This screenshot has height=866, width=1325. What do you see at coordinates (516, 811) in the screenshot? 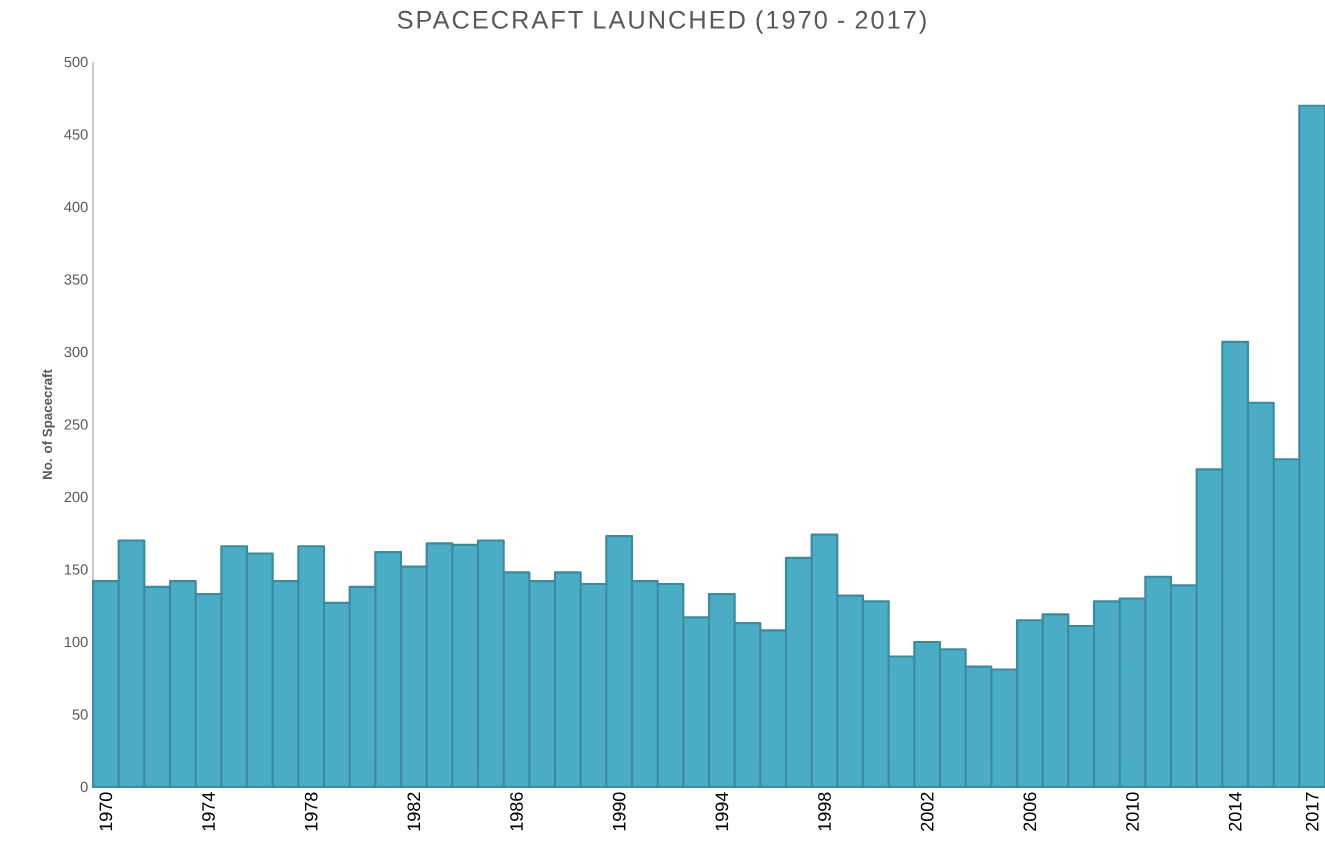
I see `x-tick-label: 1986` at bounding box center [516, 811].